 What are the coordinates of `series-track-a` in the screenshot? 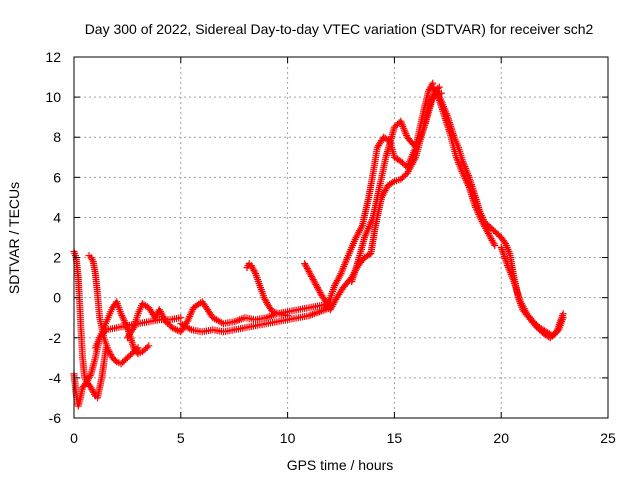 It's located at (127, 317).